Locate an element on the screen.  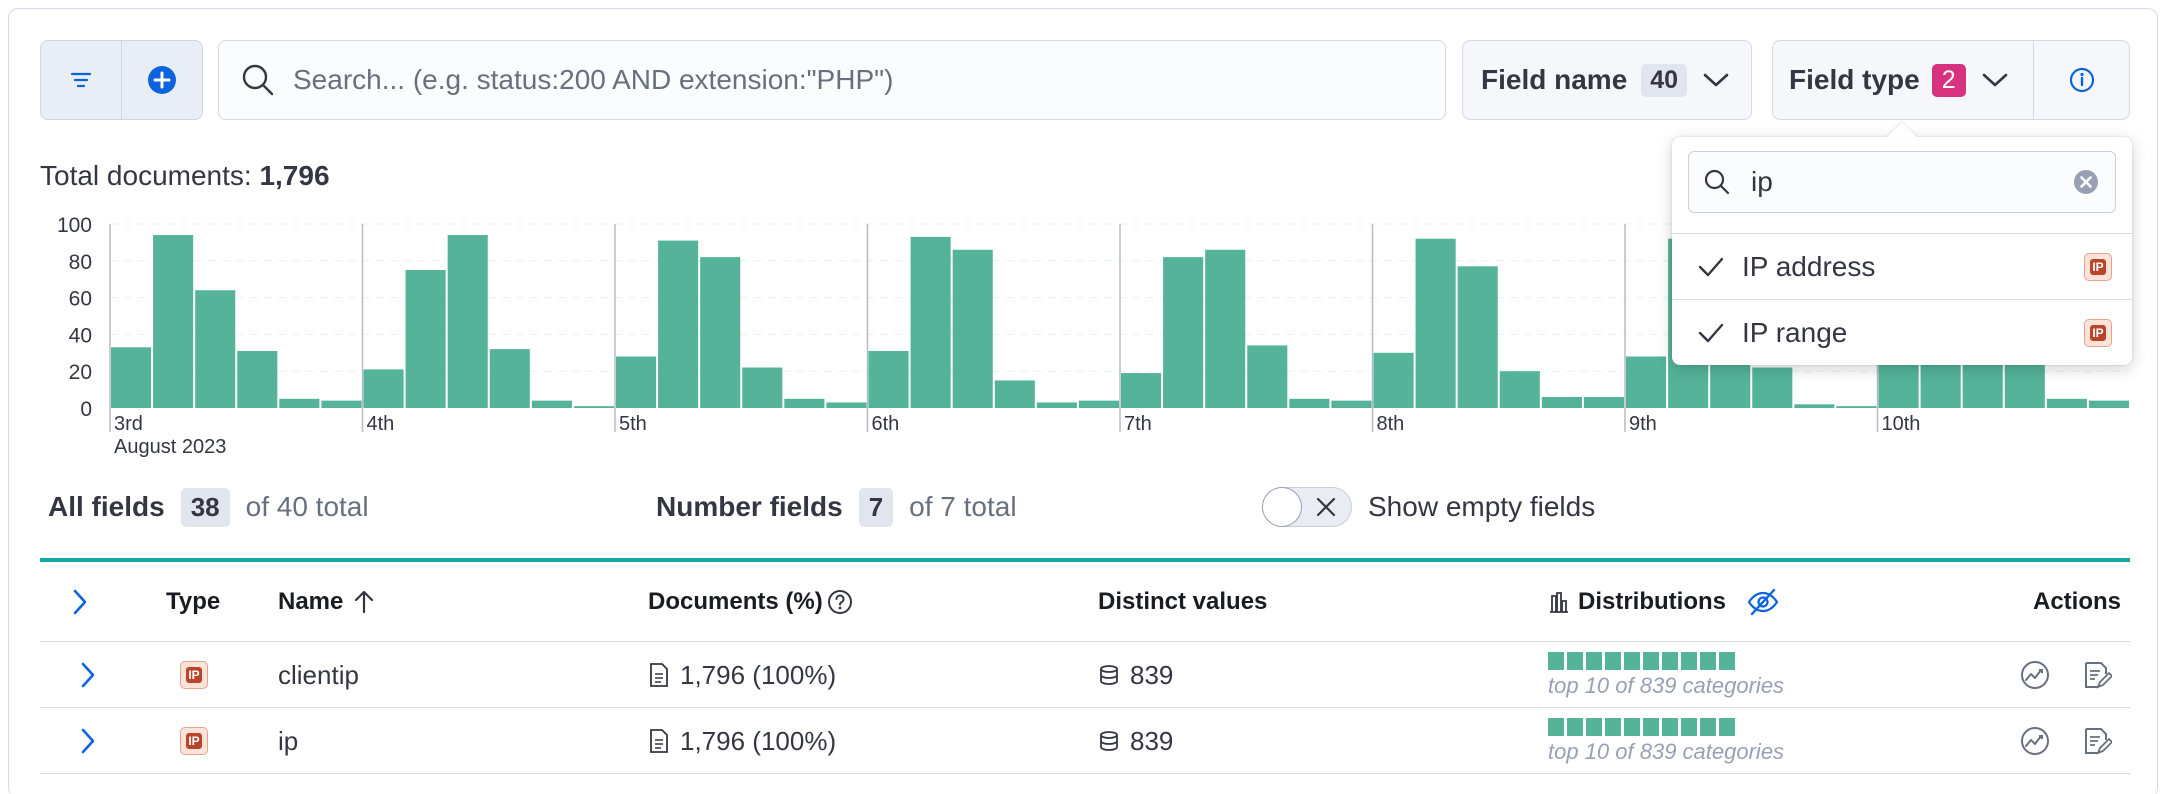
filter-button is located at coordinates (81, 80).